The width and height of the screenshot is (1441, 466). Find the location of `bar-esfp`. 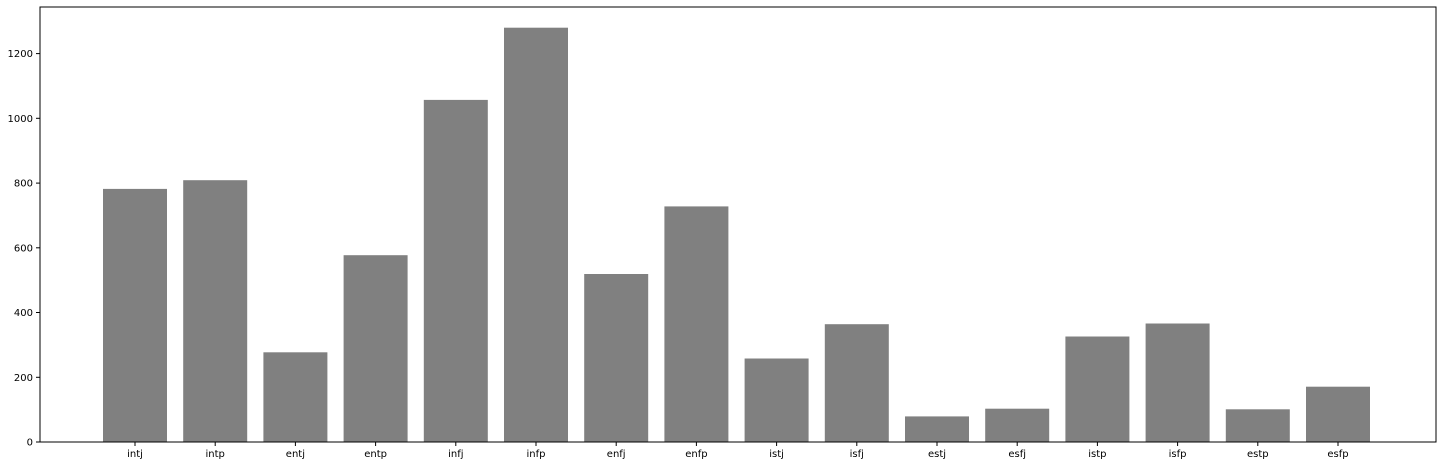

bar-esfp is located at coordinates (1338, 414).